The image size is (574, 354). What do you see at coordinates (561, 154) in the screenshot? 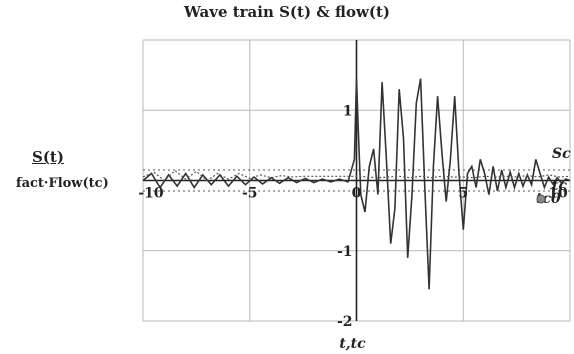
I see `annotation-sc: Sc` at bounding box center [561, 154].